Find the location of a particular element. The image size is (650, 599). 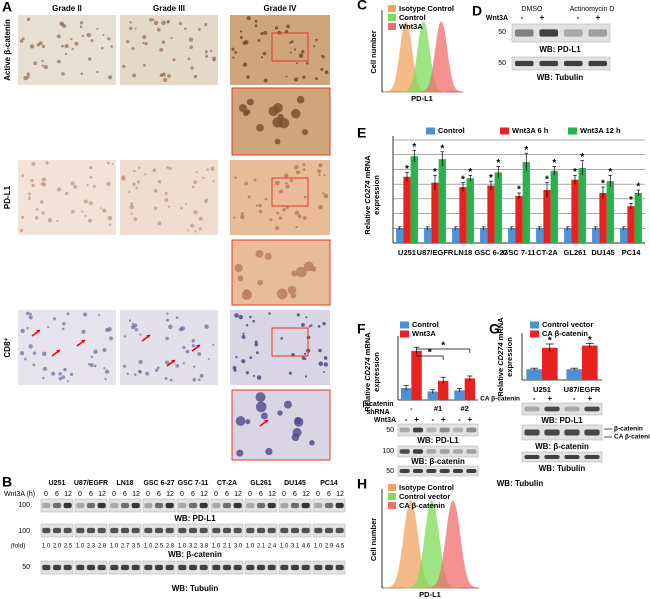

panel-label: E is located at coordinates (361, 133).